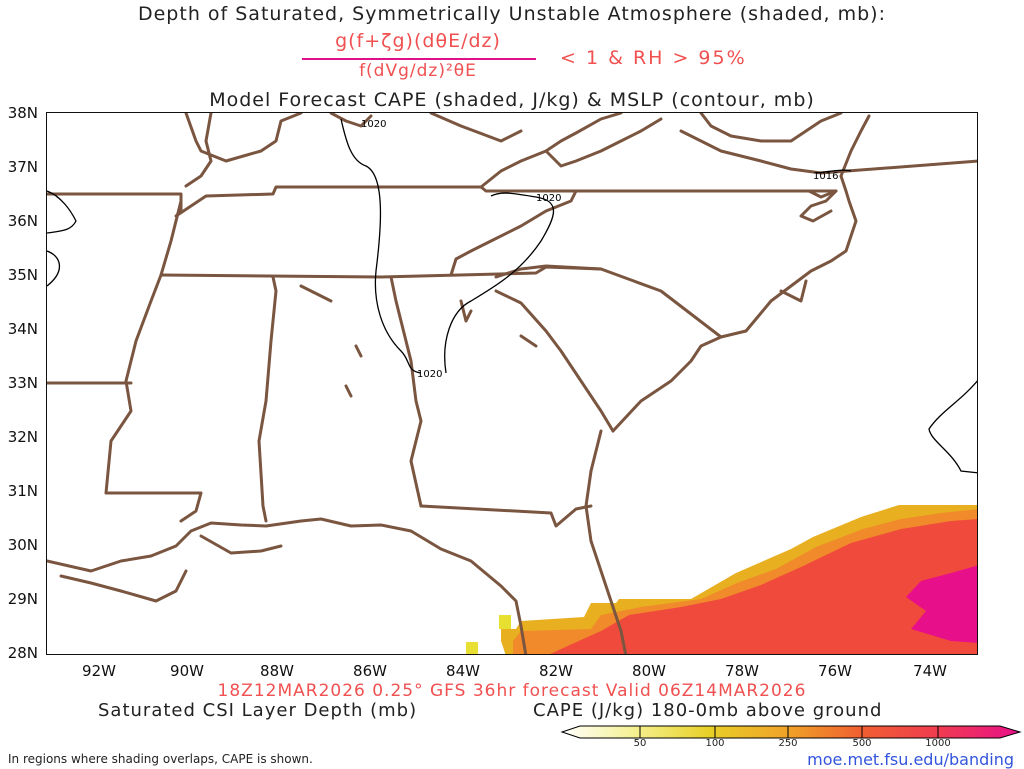 The image size is (1024, 769). Describe the element at coordinates (938, 743) in the screenshot. I see `colorbar-tick-label-1000: 1000` at that location.